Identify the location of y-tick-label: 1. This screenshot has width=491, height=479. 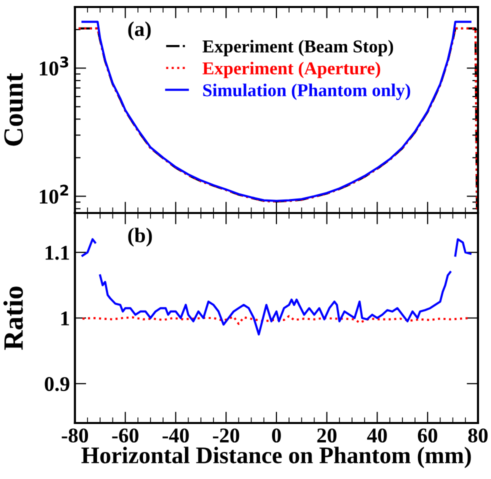
(65, 318).